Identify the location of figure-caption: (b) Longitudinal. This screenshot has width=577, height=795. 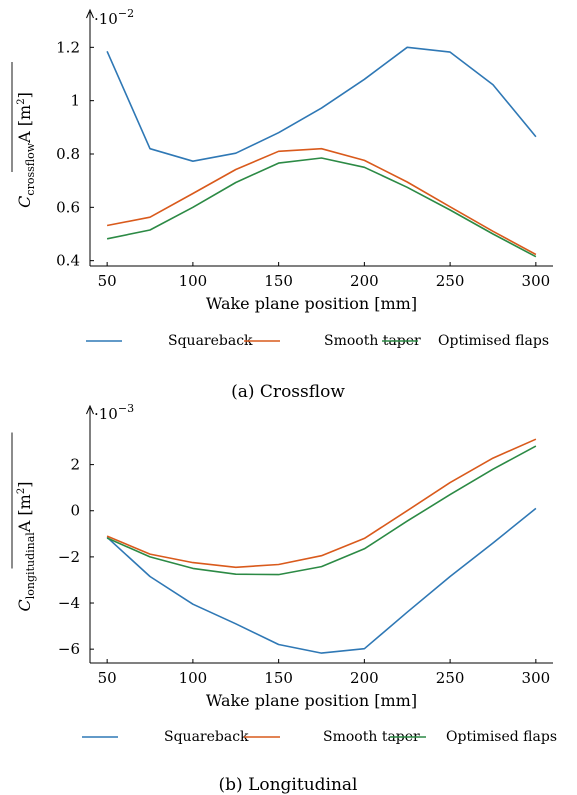
(288, 785).